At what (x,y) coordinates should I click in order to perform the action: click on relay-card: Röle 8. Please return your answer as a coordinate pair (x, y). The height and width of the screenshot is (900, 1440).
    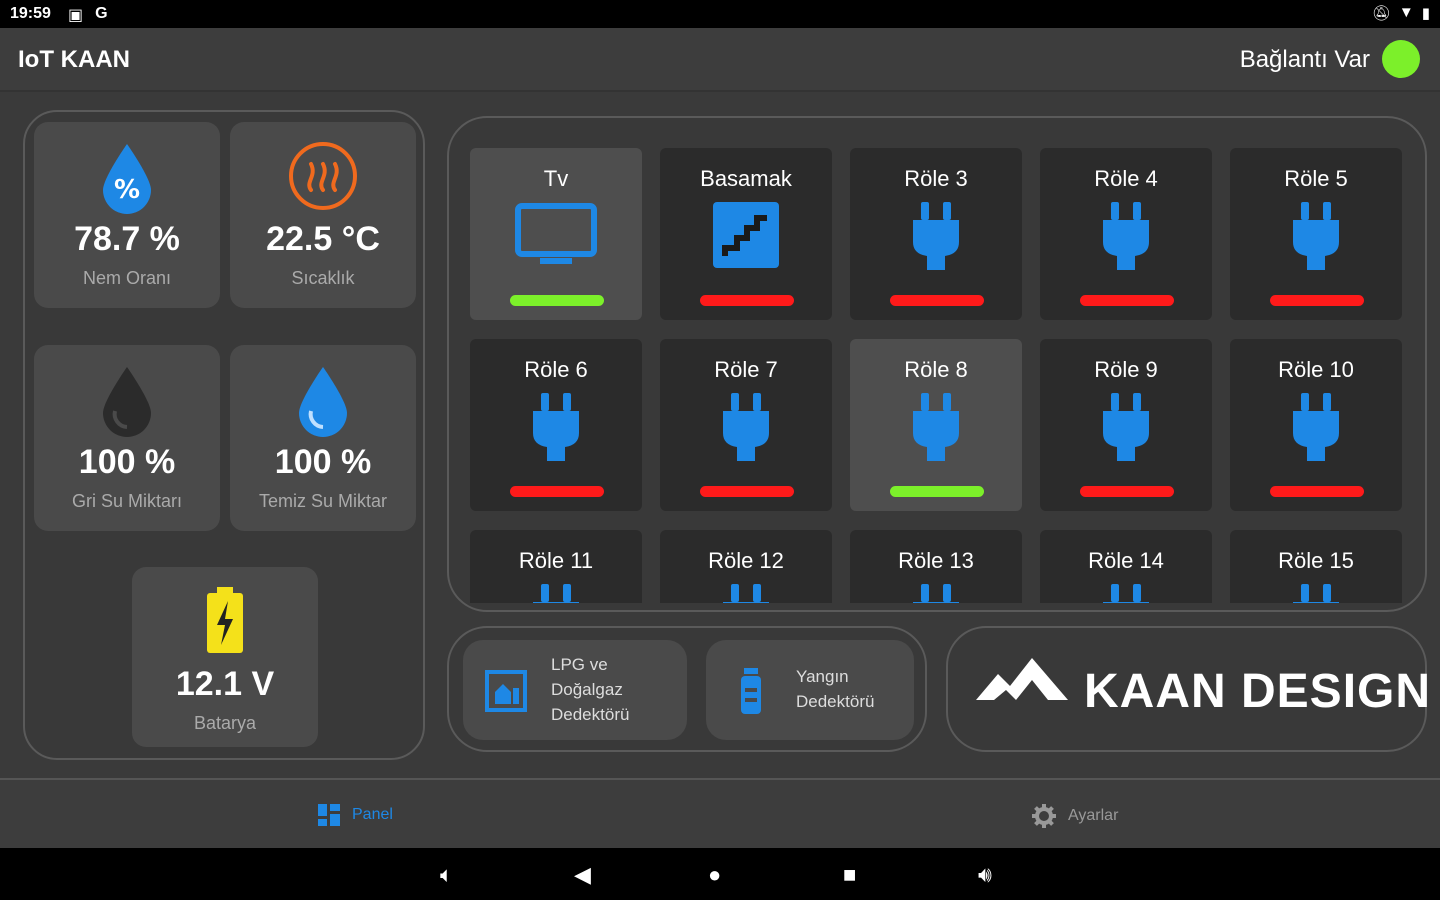
    Looking at the image, I should click on (936, 425).